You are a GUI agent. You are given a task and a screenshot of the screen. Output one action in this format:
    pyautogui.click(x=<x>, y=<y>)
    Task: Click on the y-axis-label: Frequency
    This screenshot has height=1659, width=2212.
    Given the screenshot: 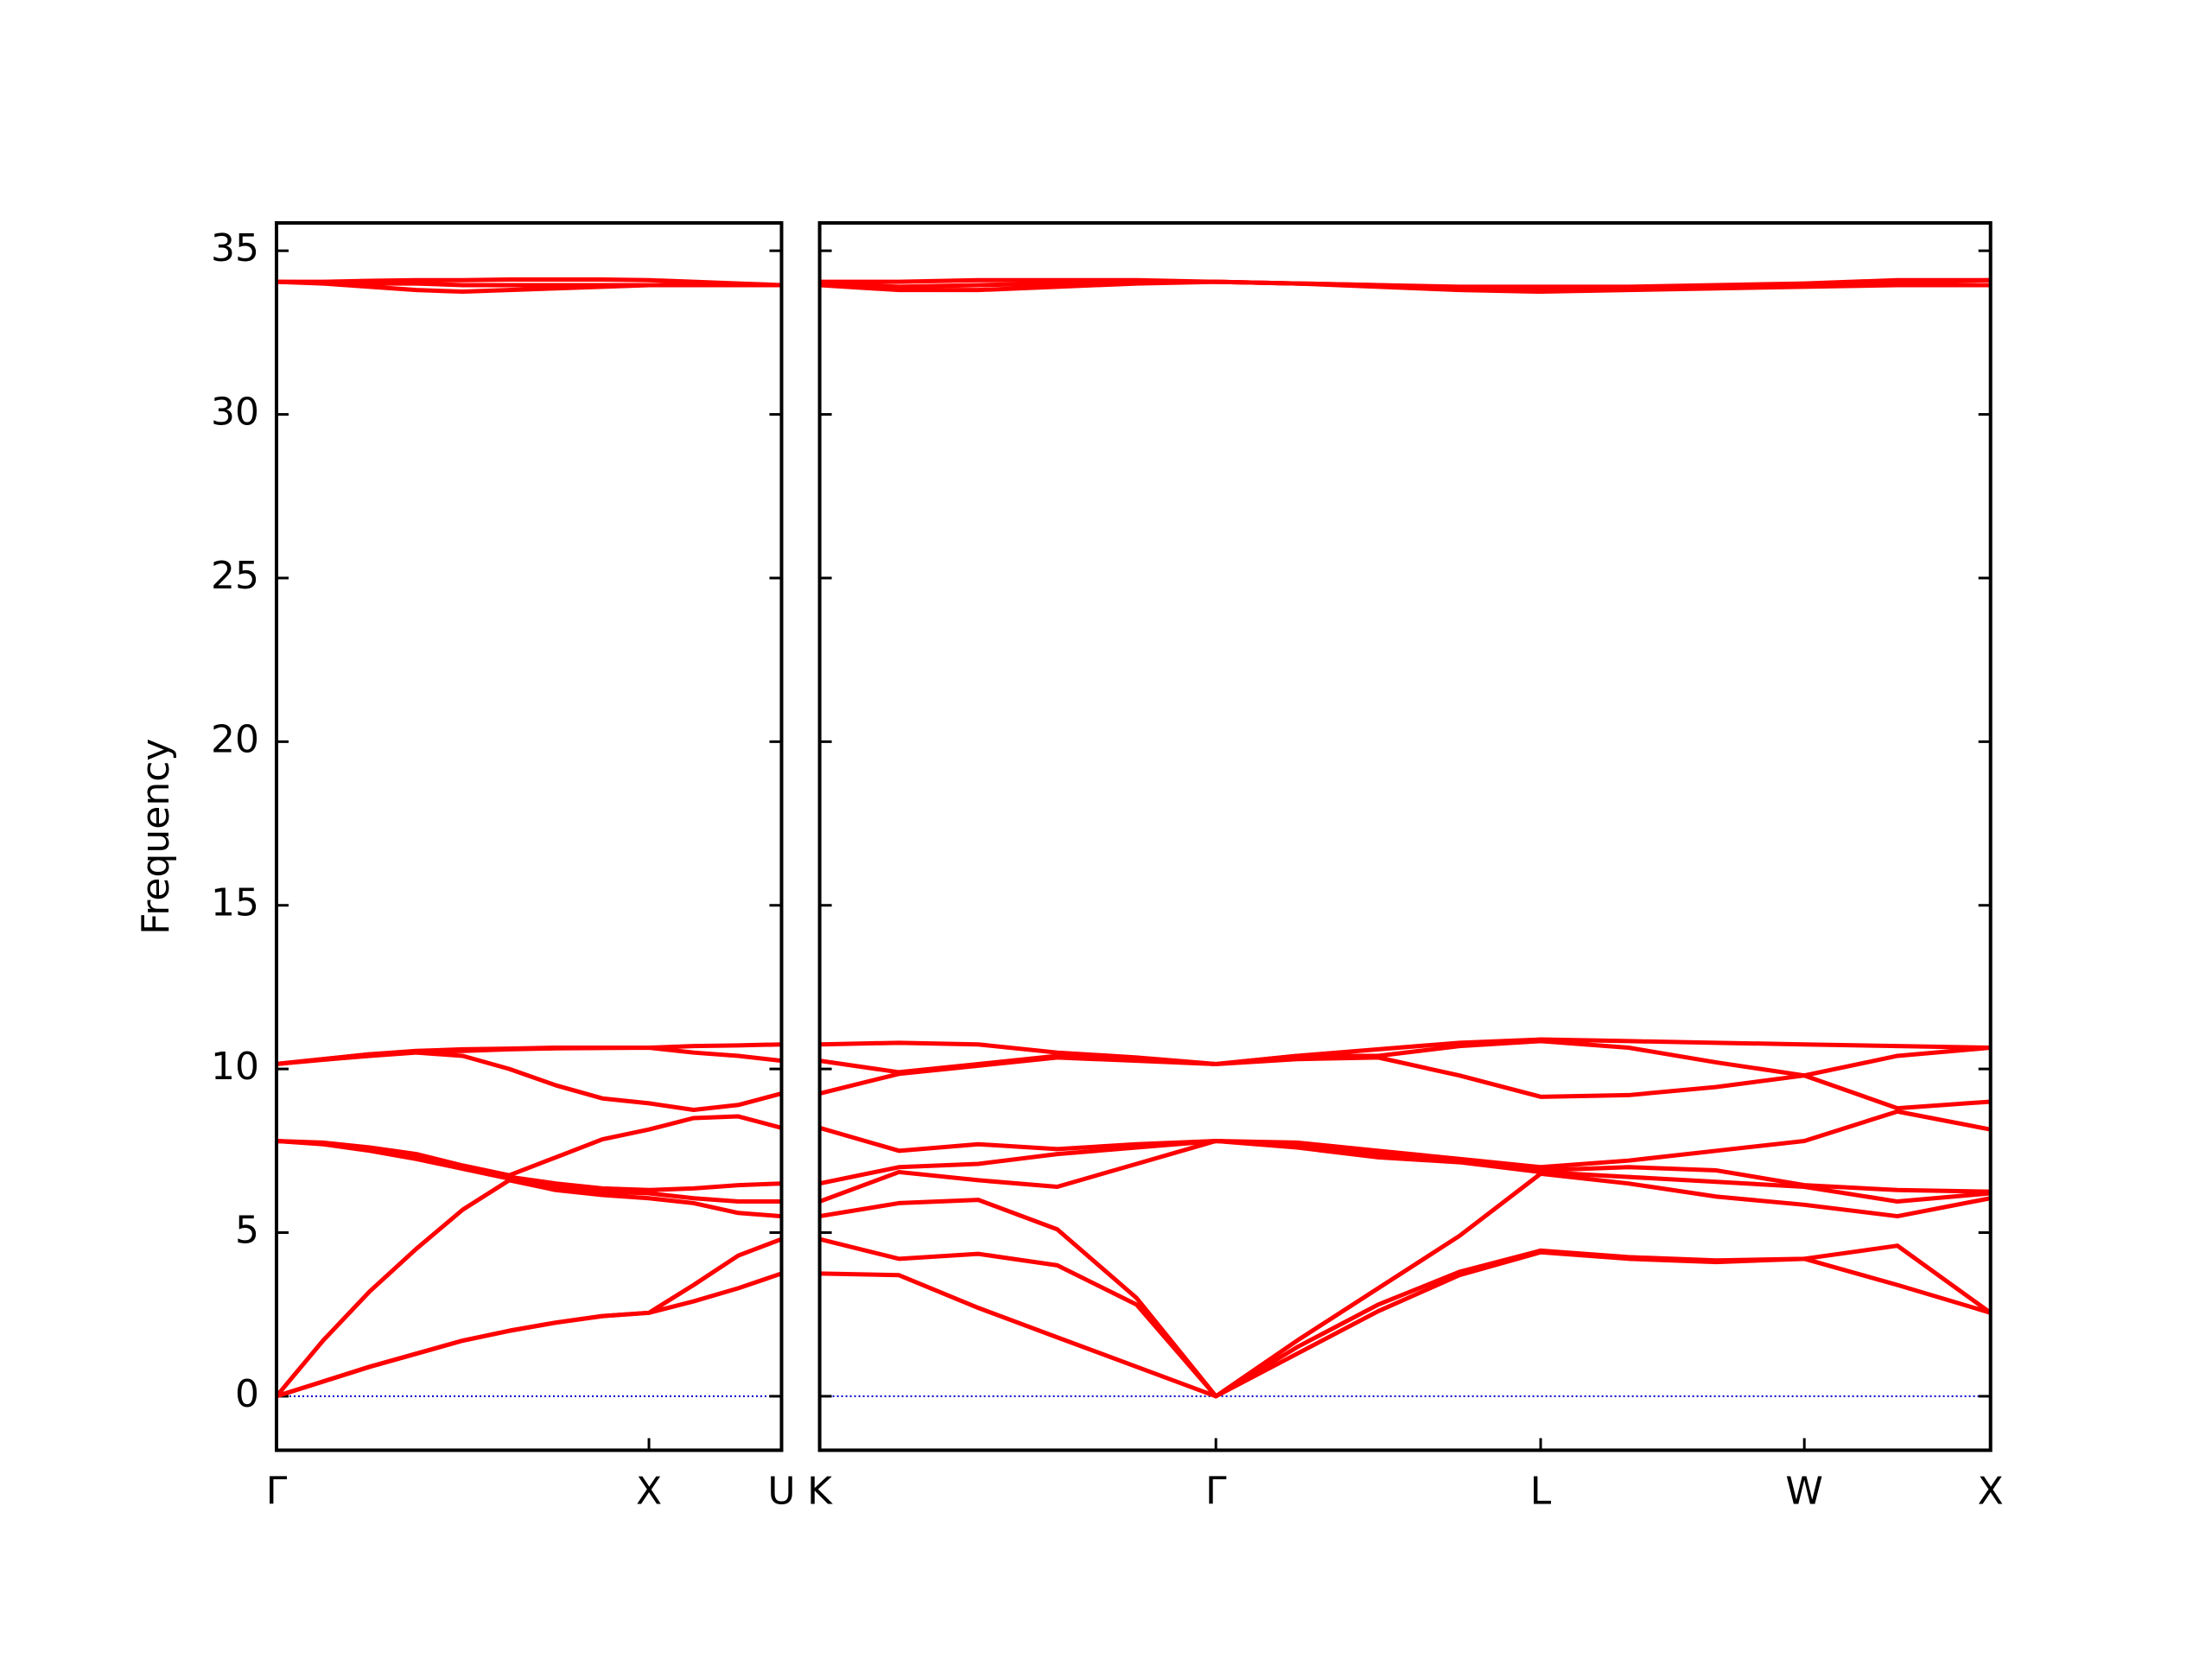 What is the action you would take?
    pyautogui.click(x=156, y=837)
    